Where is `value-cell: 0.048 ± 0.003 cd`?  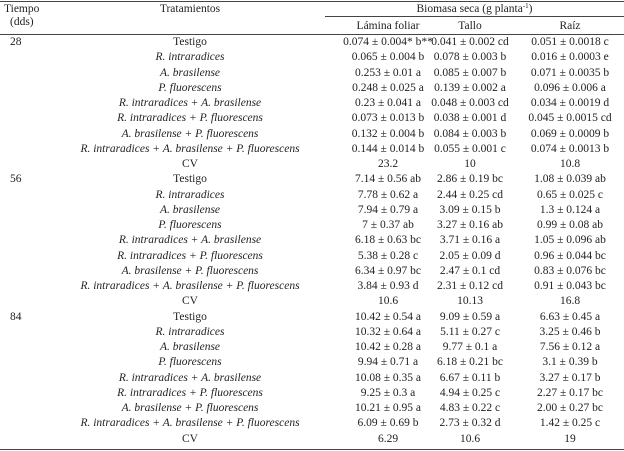 value-cell: 0.048 ± 0.003 cd is located at coordinates (470, 103).